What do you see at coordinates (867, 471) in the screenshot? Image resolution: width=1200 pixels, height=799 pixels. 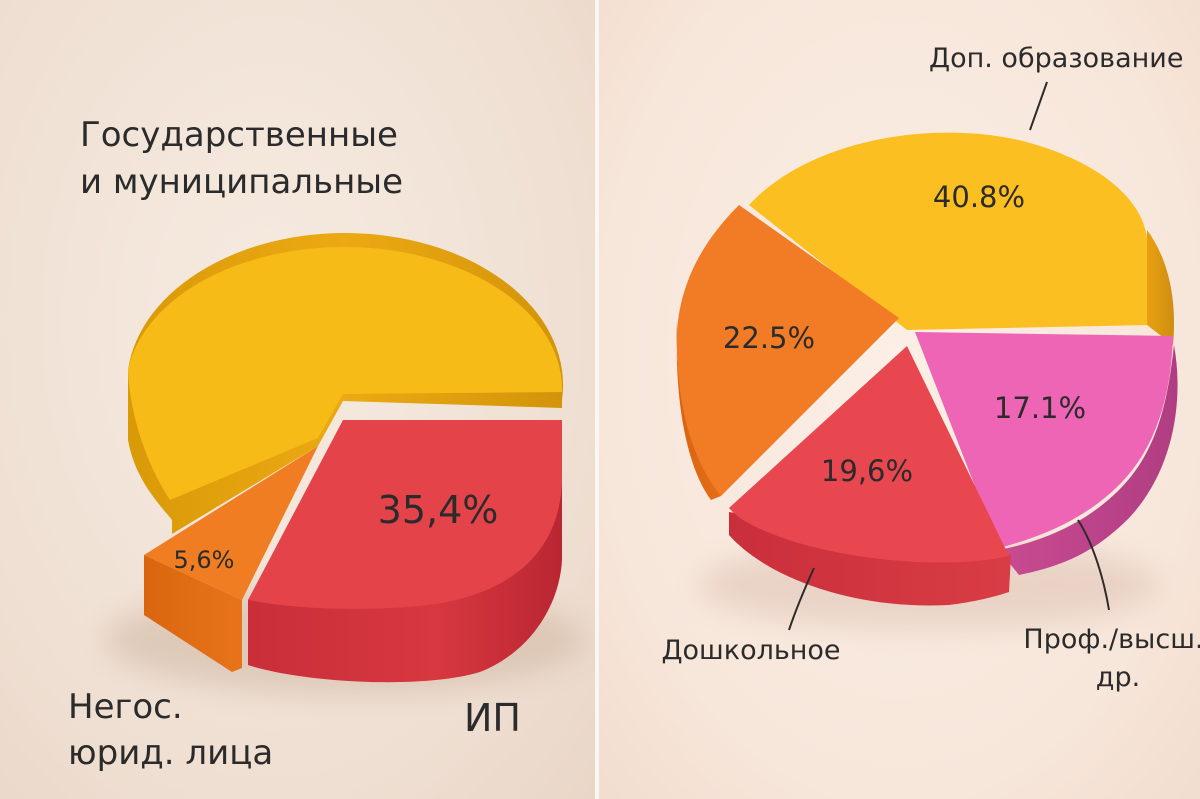 I see `value-label-dosh: 19,6%` at bounding box center [867, 471].